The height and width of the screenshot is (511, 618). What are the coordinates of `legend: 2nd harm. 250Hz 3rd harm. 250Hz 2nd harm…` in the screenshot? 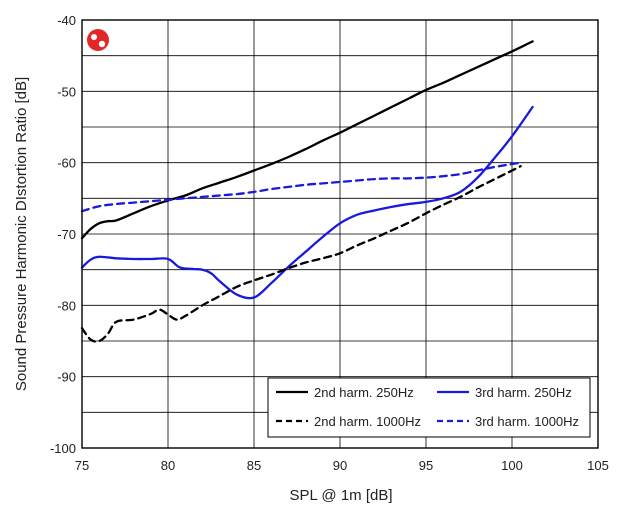 It's located at (429, 407).